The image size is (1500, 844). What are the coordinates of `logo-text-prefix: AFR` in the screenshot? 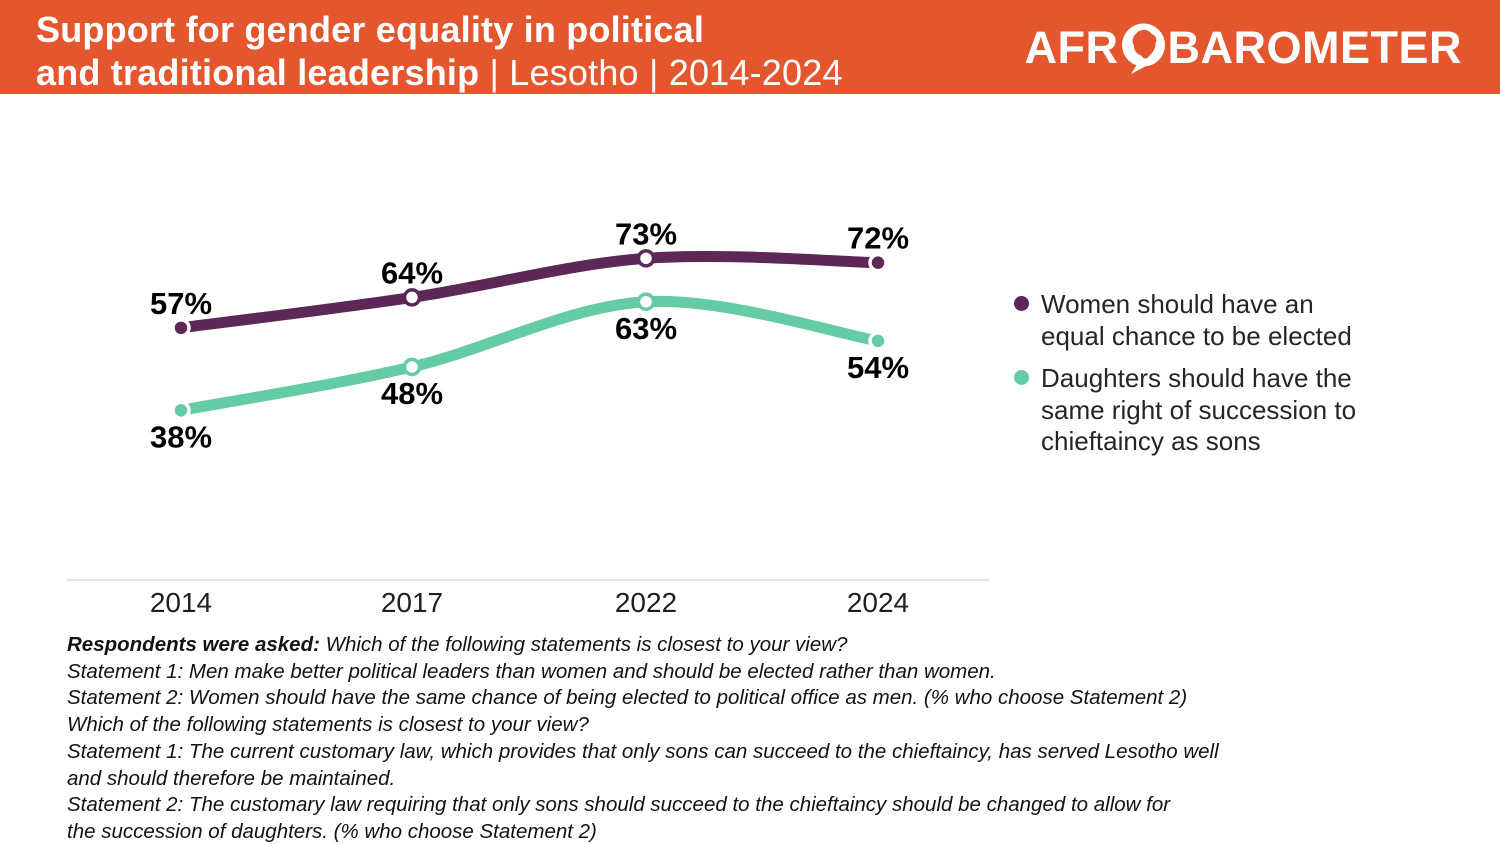 It's located at (1071, 47).